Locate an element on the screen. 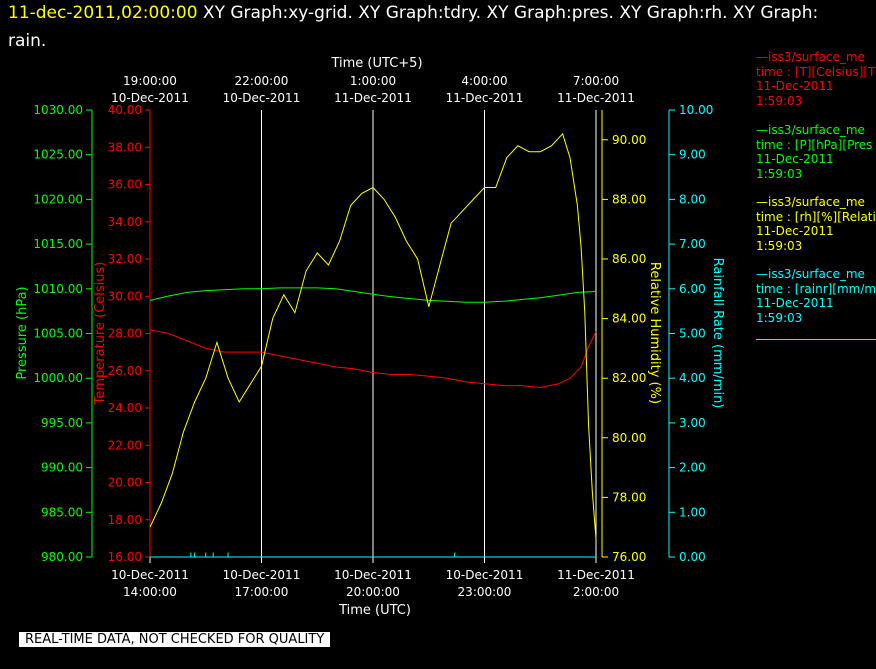  legend-rainfall-field: time : [rainr][mm/mi is located at coordinates (816, 288).